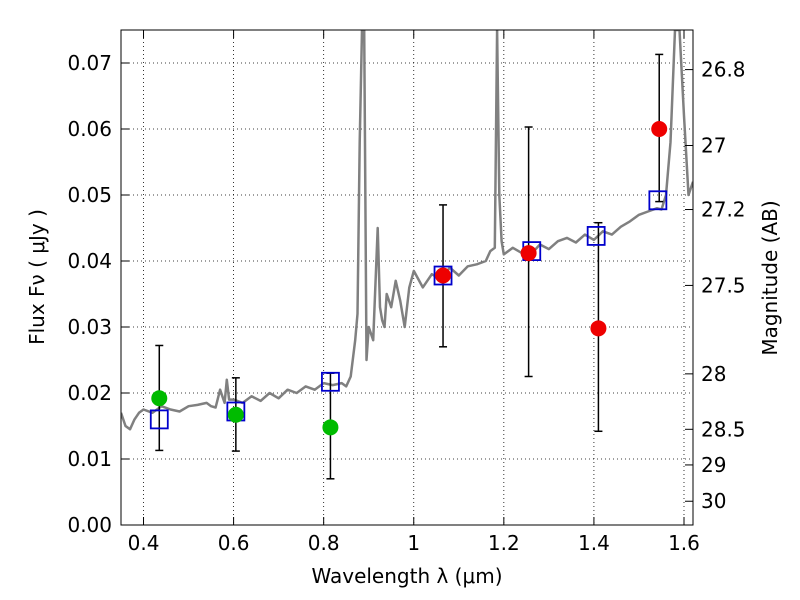 This screenshot has width=800, height=600. I want to click on right-tick-label: 28, so click(713, 374).